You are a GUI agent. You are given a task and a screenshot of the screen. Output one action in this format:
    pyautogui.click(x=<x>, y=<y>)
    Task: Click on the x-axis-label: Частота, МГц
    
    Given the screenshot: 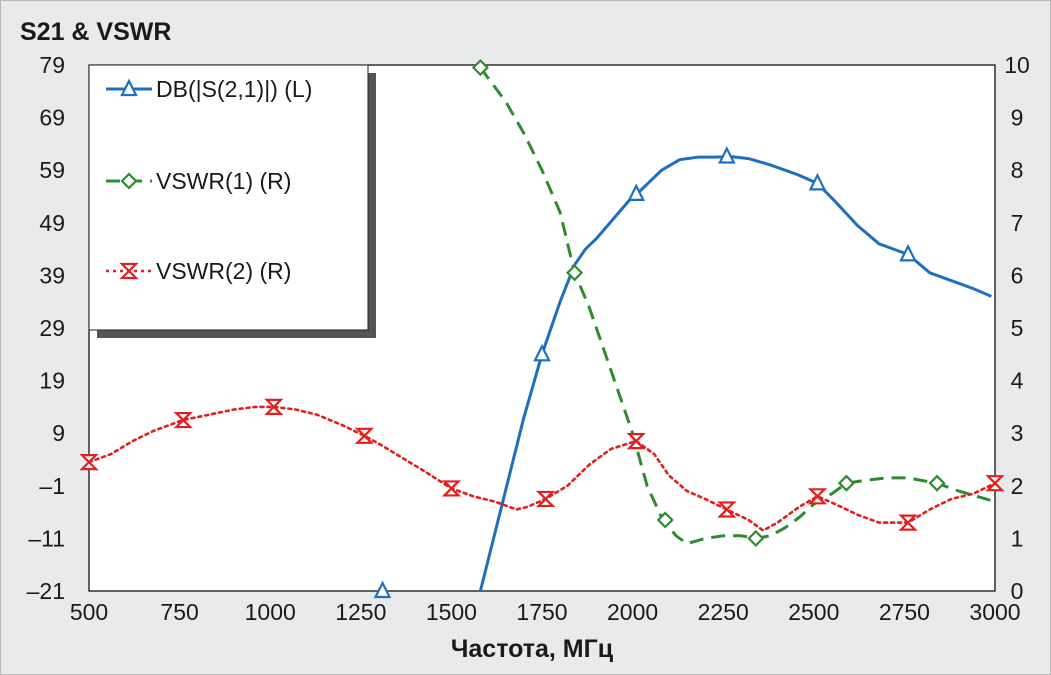 What is the action you would take?
    pyautogui.click(x=532, y=649)
    